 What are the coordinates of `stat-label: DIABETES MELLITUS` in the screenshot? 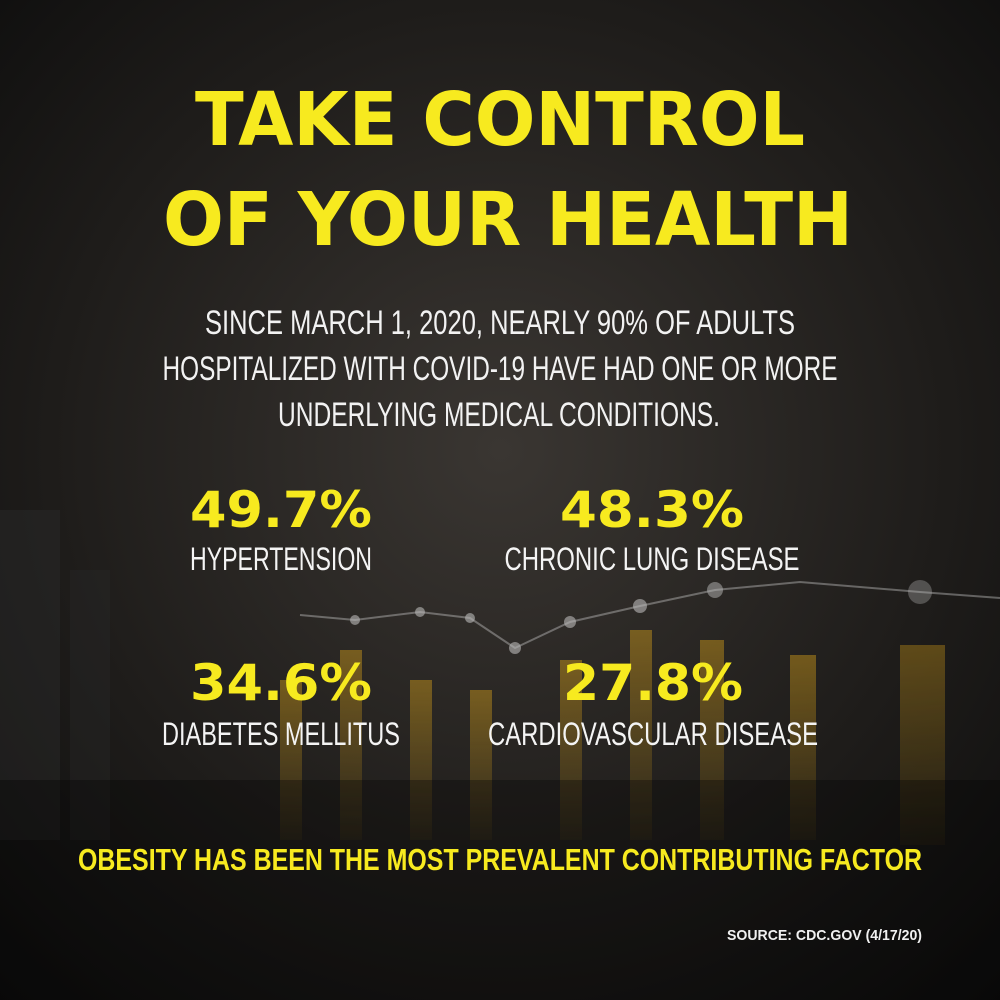 It's located at (281, 734).